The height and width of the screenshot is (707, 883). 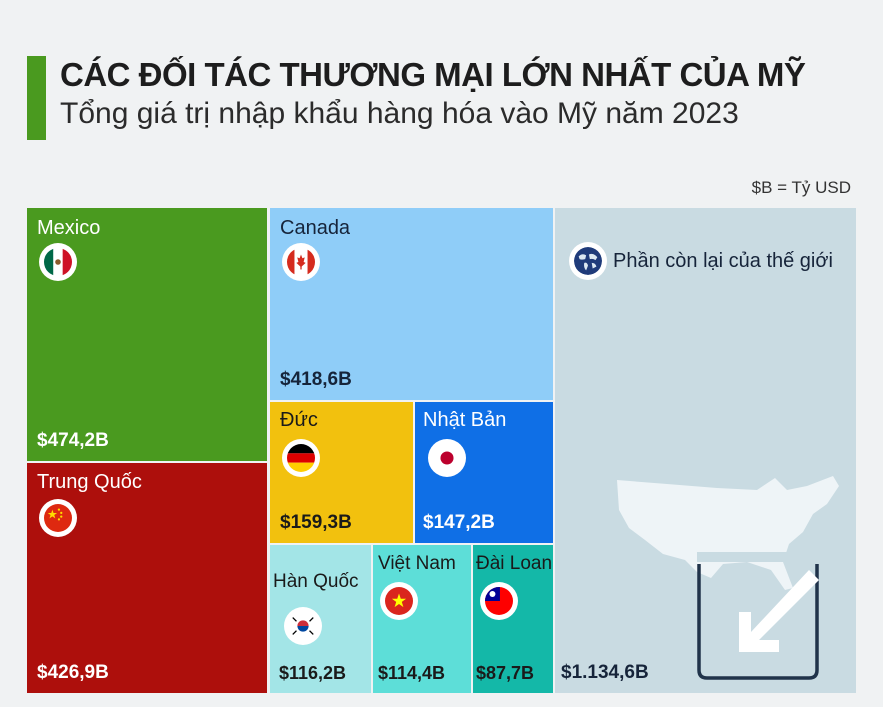 I want to click on tile-value-china: $426,9B, so click(x=73, y=672).